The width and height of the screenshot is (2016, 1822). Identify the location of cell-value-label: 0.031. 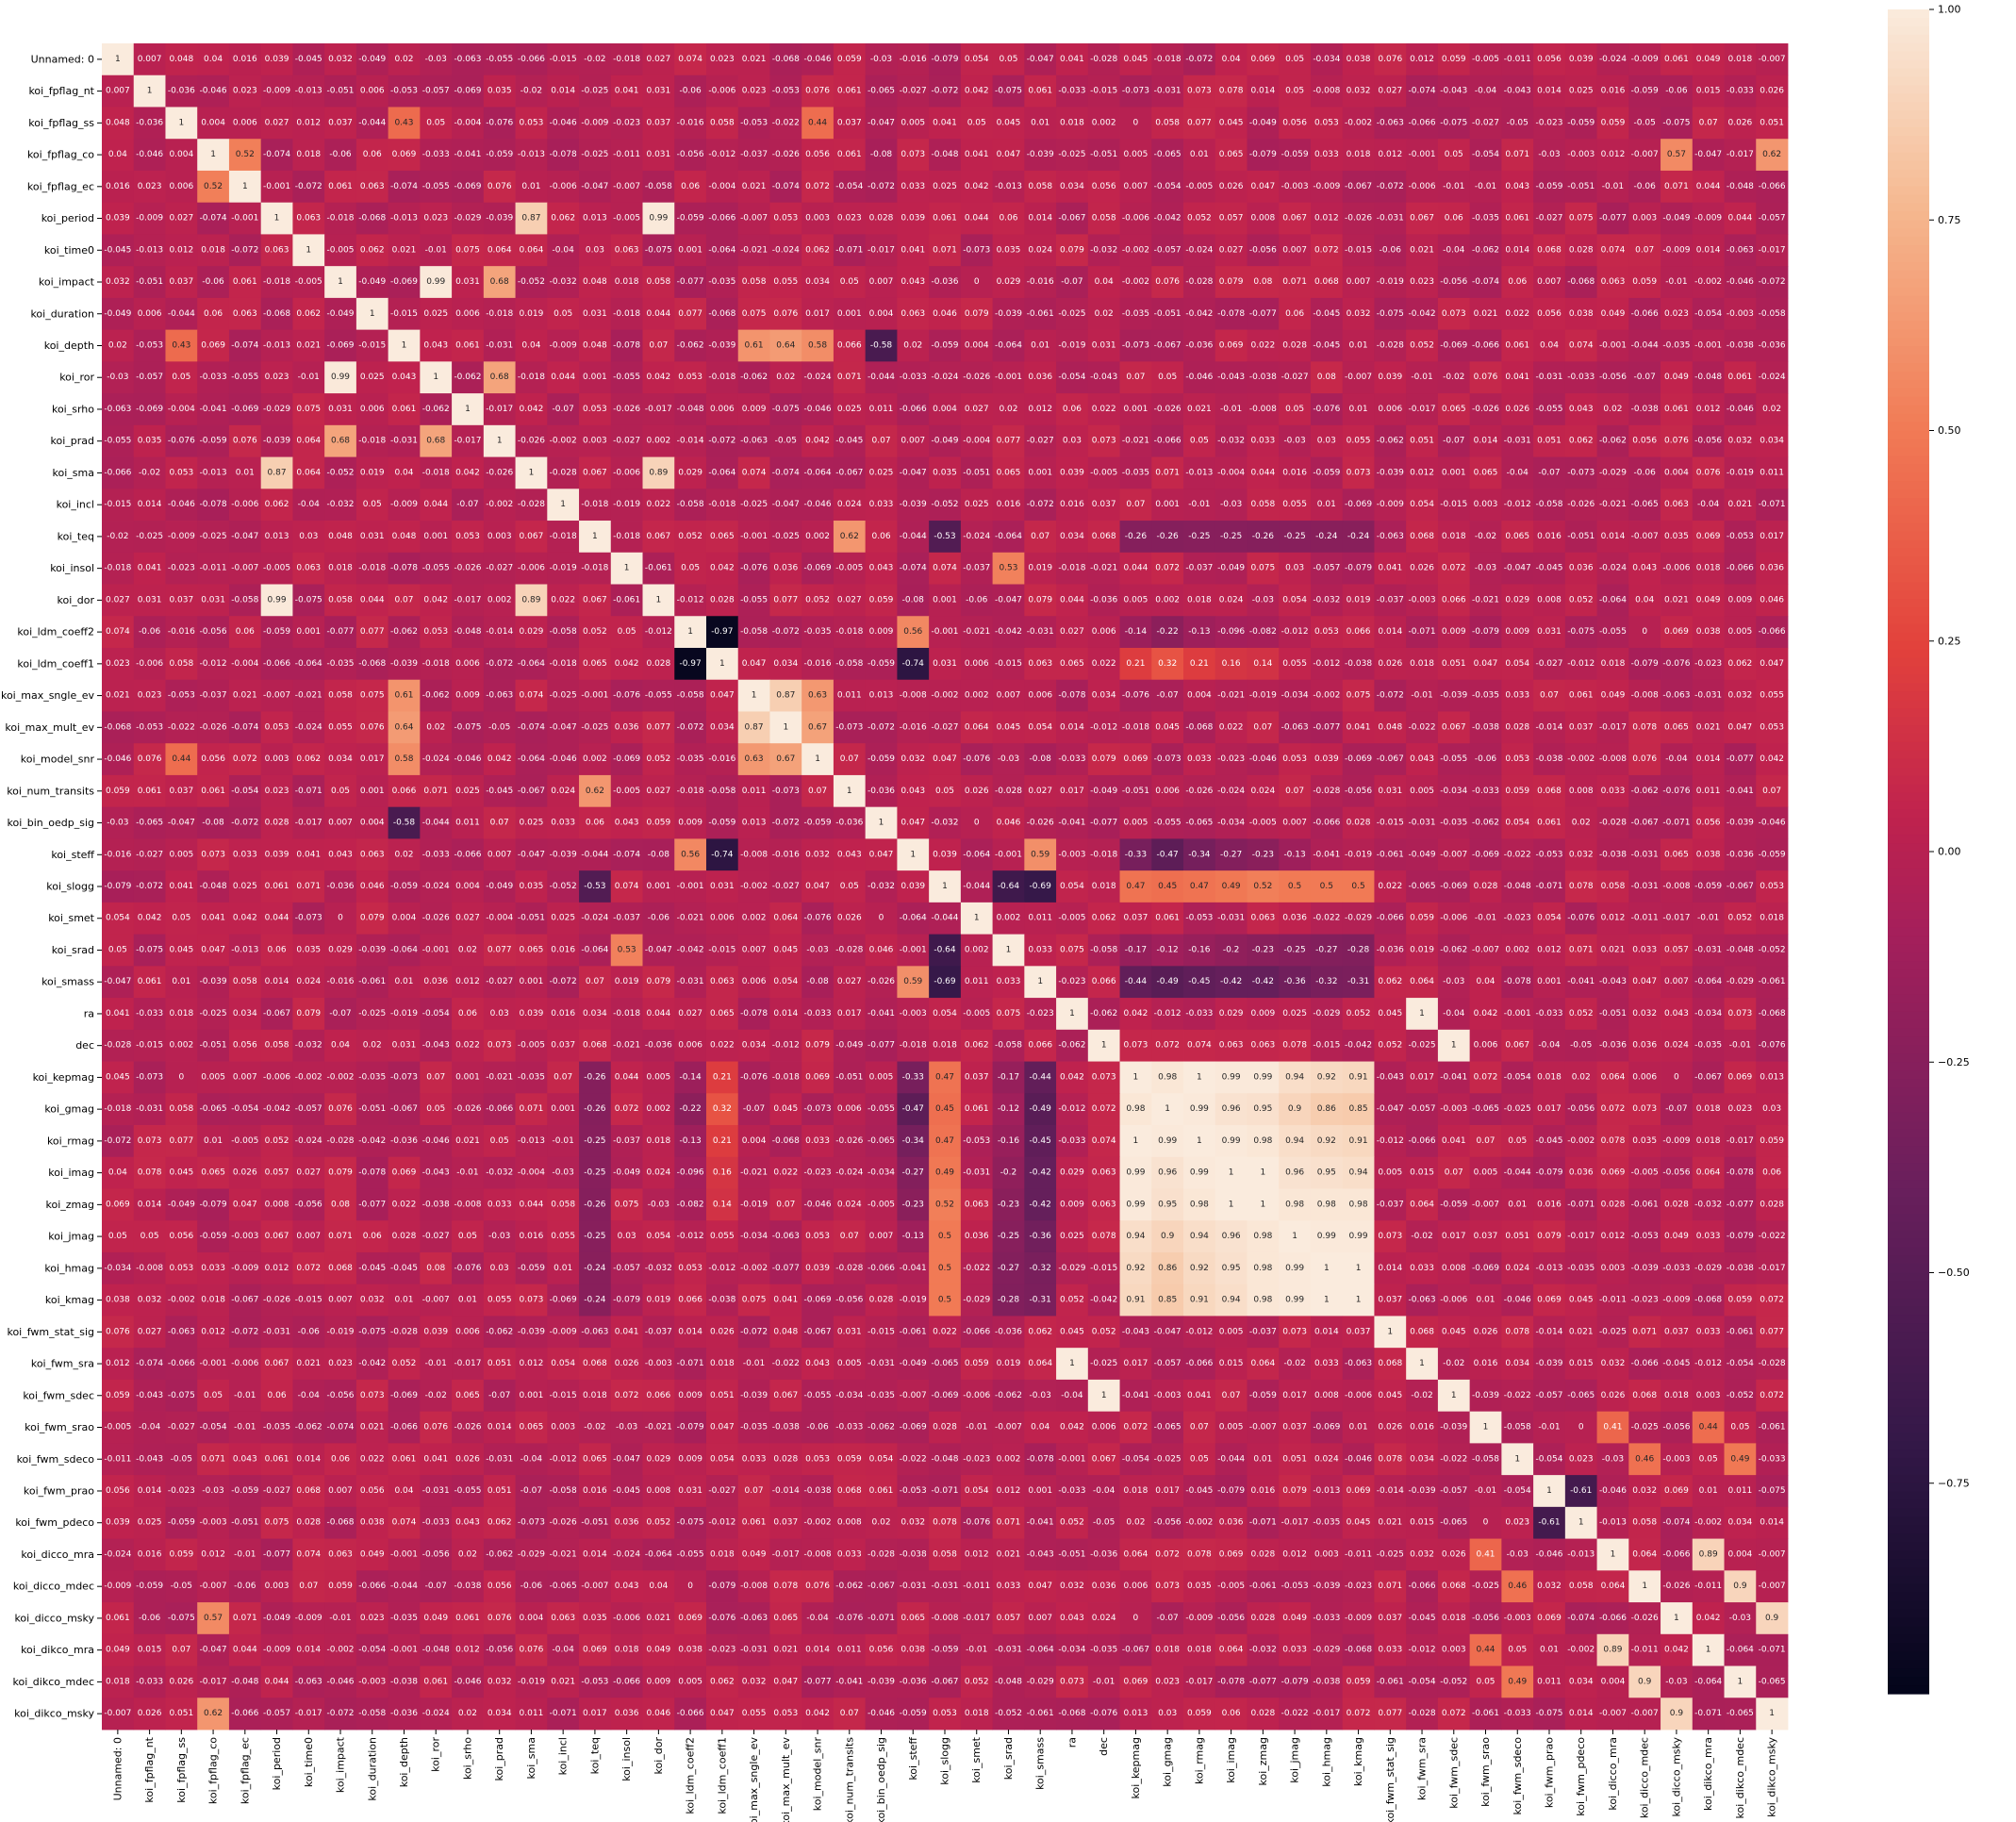
(1104, 345).